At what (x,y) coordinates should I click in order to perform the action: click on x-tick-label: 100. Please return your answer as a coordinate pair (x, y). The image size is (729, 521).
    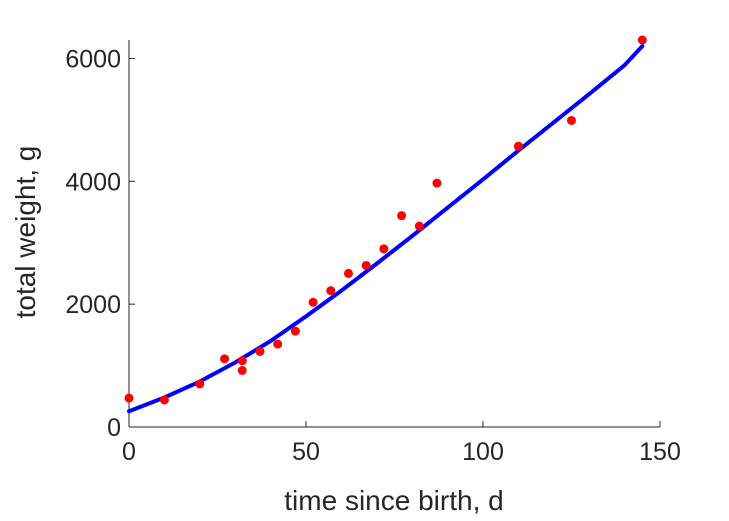
    Looking at the image, I should click on (483, 452).